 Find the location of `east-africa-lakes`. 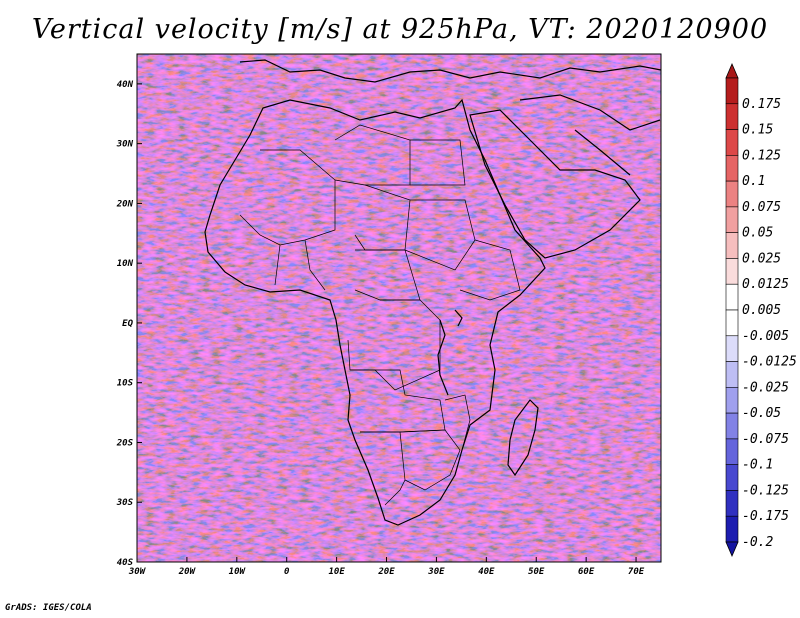

east-africa-lakes is located at coordinates (450, 352).